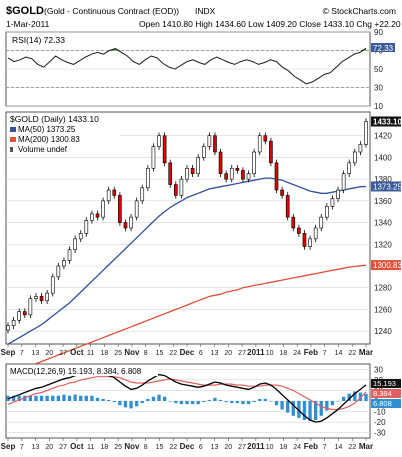 Image resolution: width=402 pixels, height=457 pixels. I want to click on macd-x-tick-label: 8, so click(146, 447).